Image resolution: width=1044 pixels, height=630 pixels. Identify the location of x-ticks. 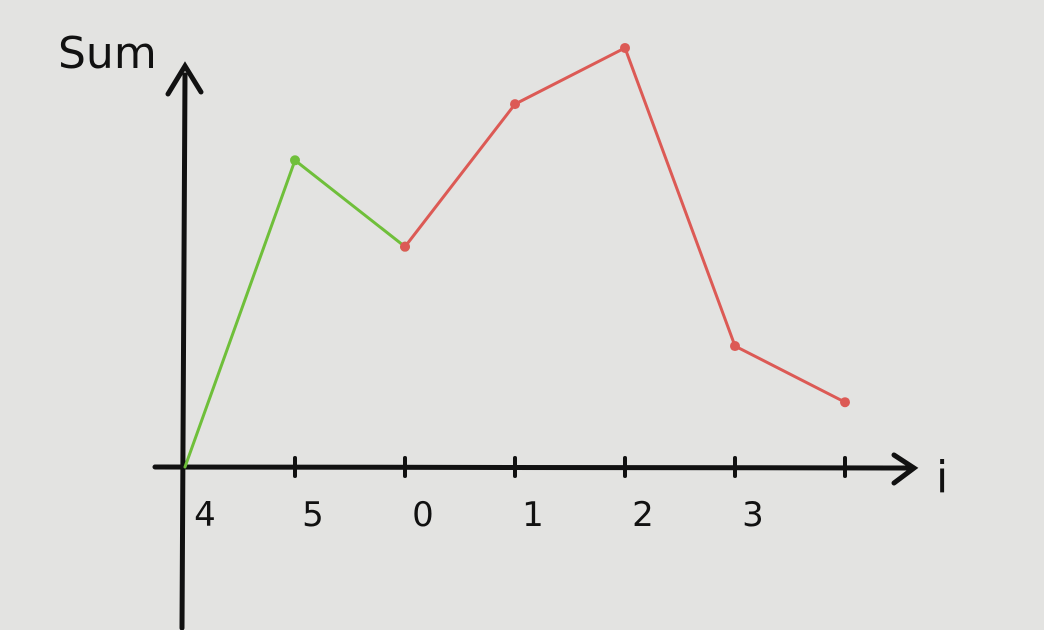
(570, 467).